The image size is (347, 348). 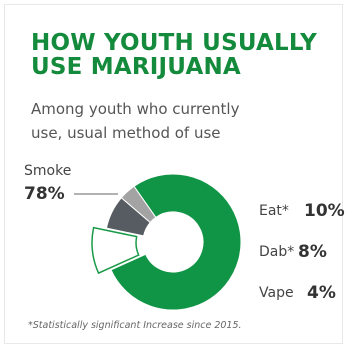 What do you see at coordinates (274, 211) in the screenshot?
I see `slice-label-eat: Eat*` at bounding box center [274, 211].